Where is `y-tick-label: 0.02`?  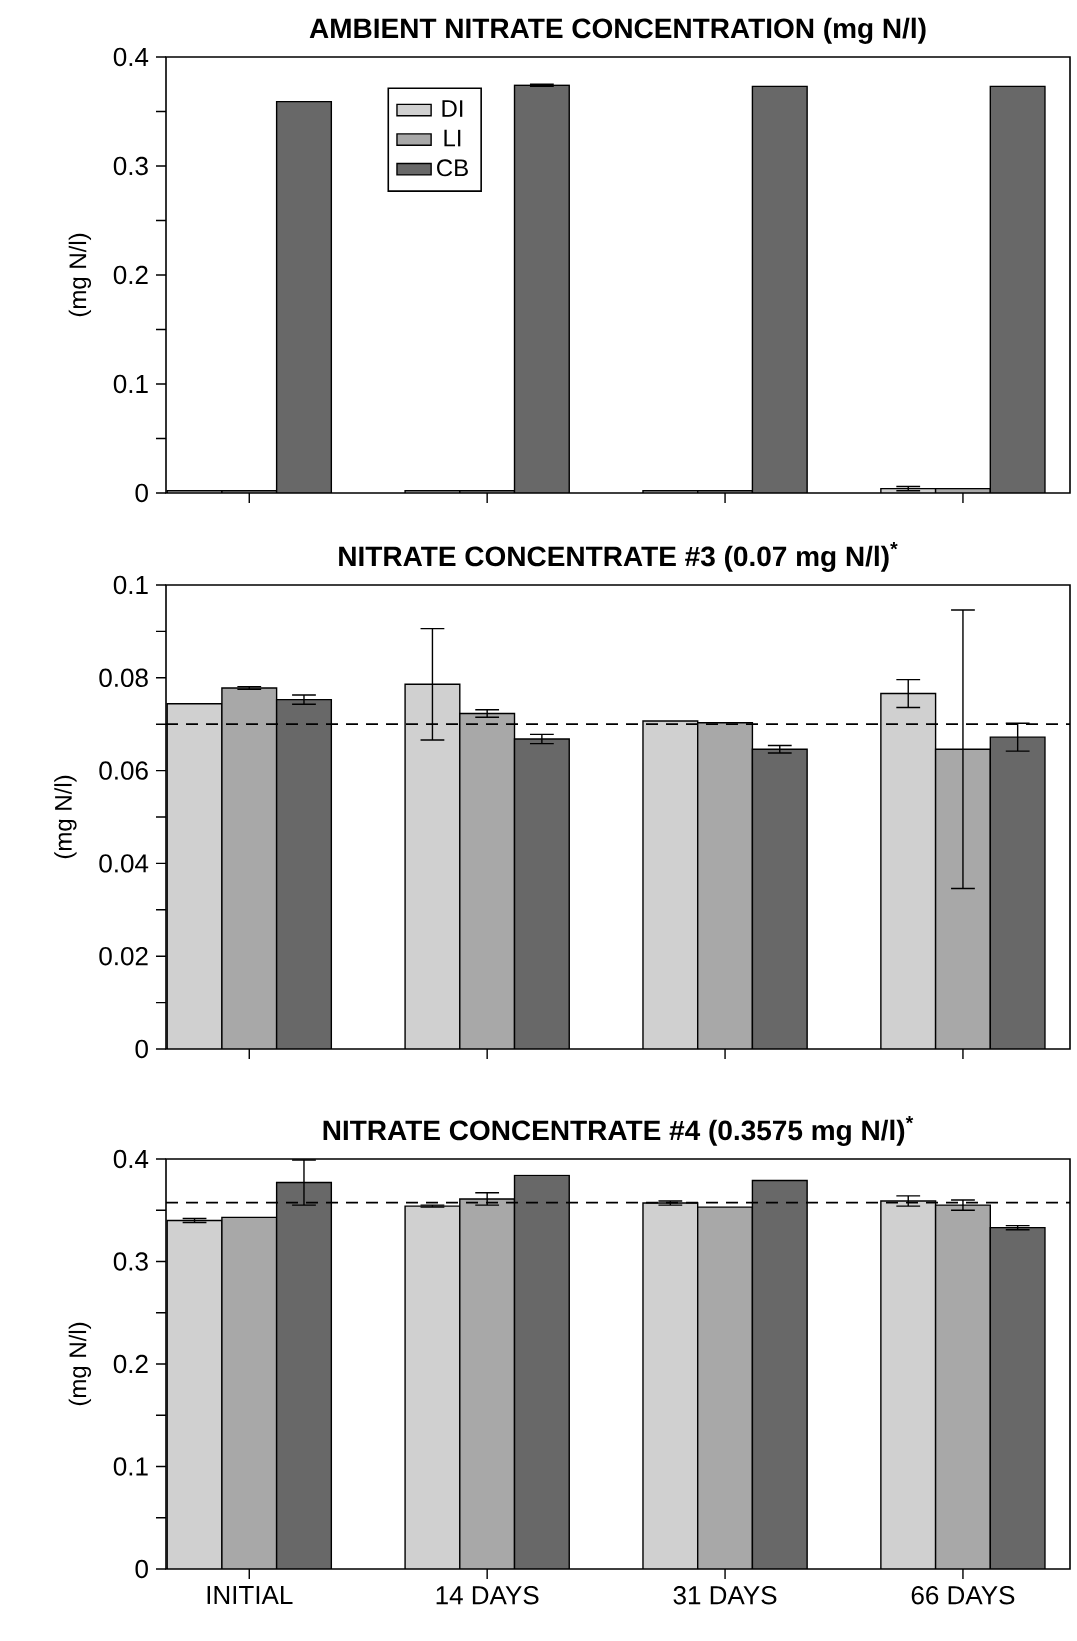
y-tick-label: 0.02 is located at coordinates (123, 956).